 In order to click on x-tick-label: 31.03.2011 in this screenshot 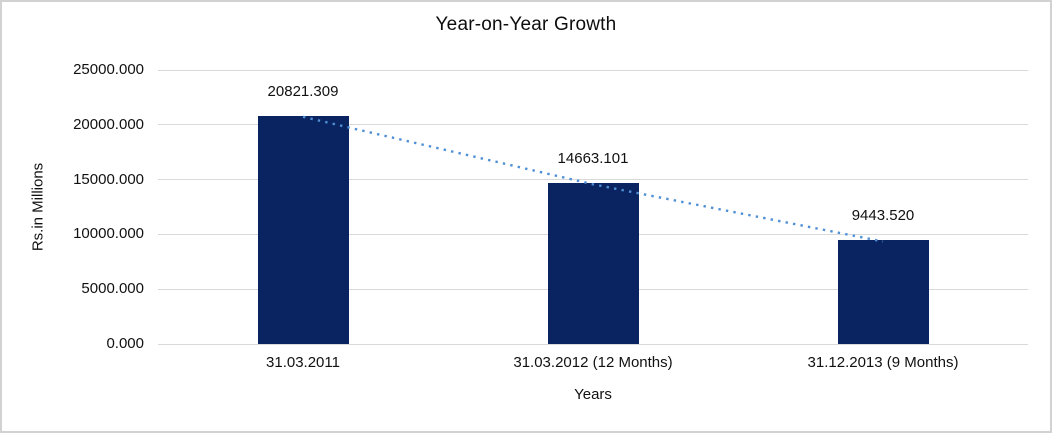, I will do `click(303, 362)`.